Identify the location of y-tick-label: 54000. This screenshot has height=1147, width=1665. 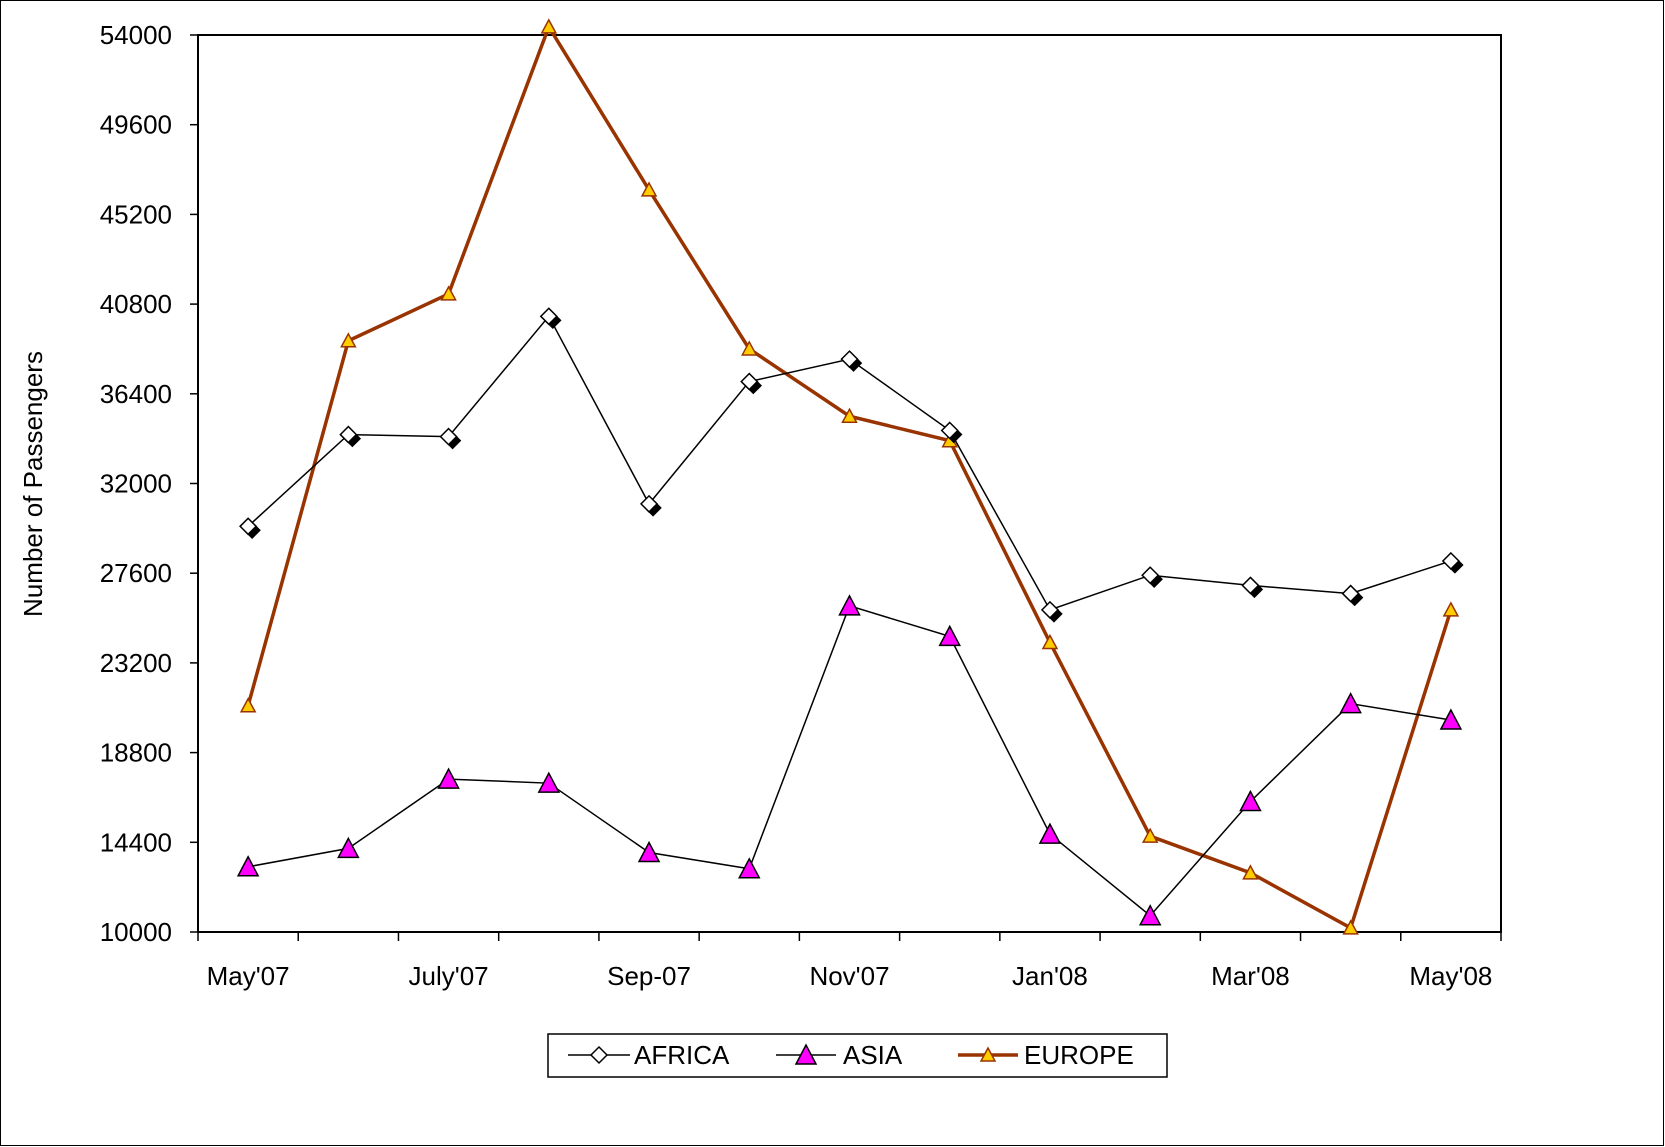
(136, 35).